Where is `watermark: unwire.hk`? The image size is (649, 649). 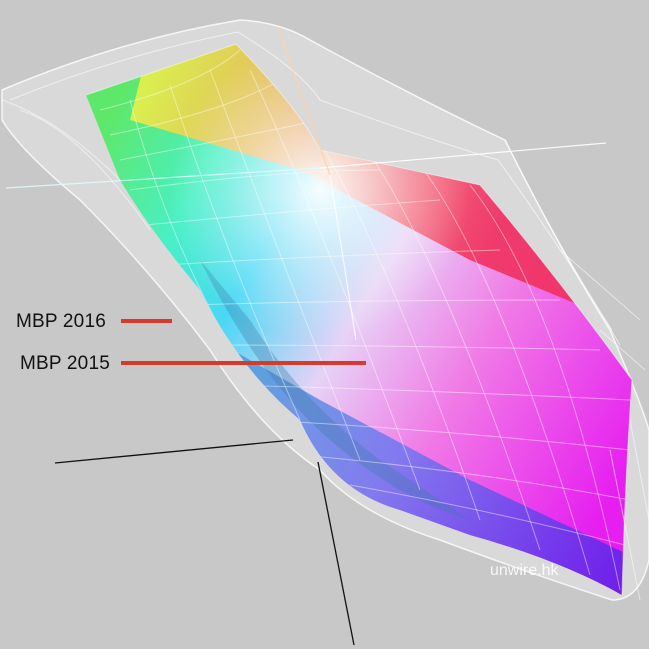
watermark: unwire.hk is located at coordinates (524, 570).